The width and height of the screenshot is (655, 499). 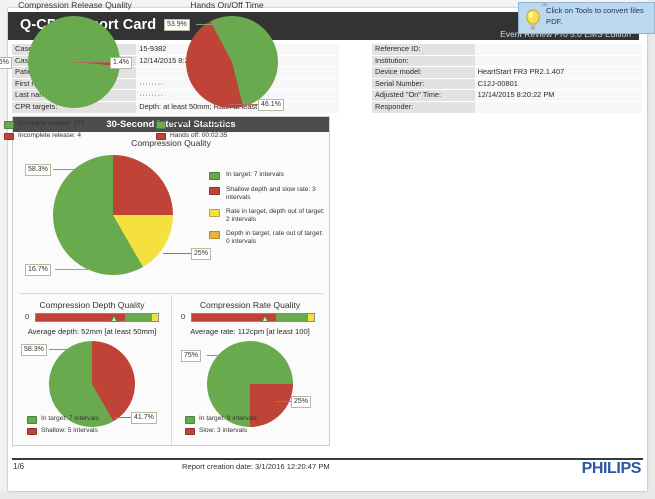 What do you see at coordinates (50, 135) in the screenshot?
I see `legend-label: Incomplete release: 4` at bounding box center [50, 135].